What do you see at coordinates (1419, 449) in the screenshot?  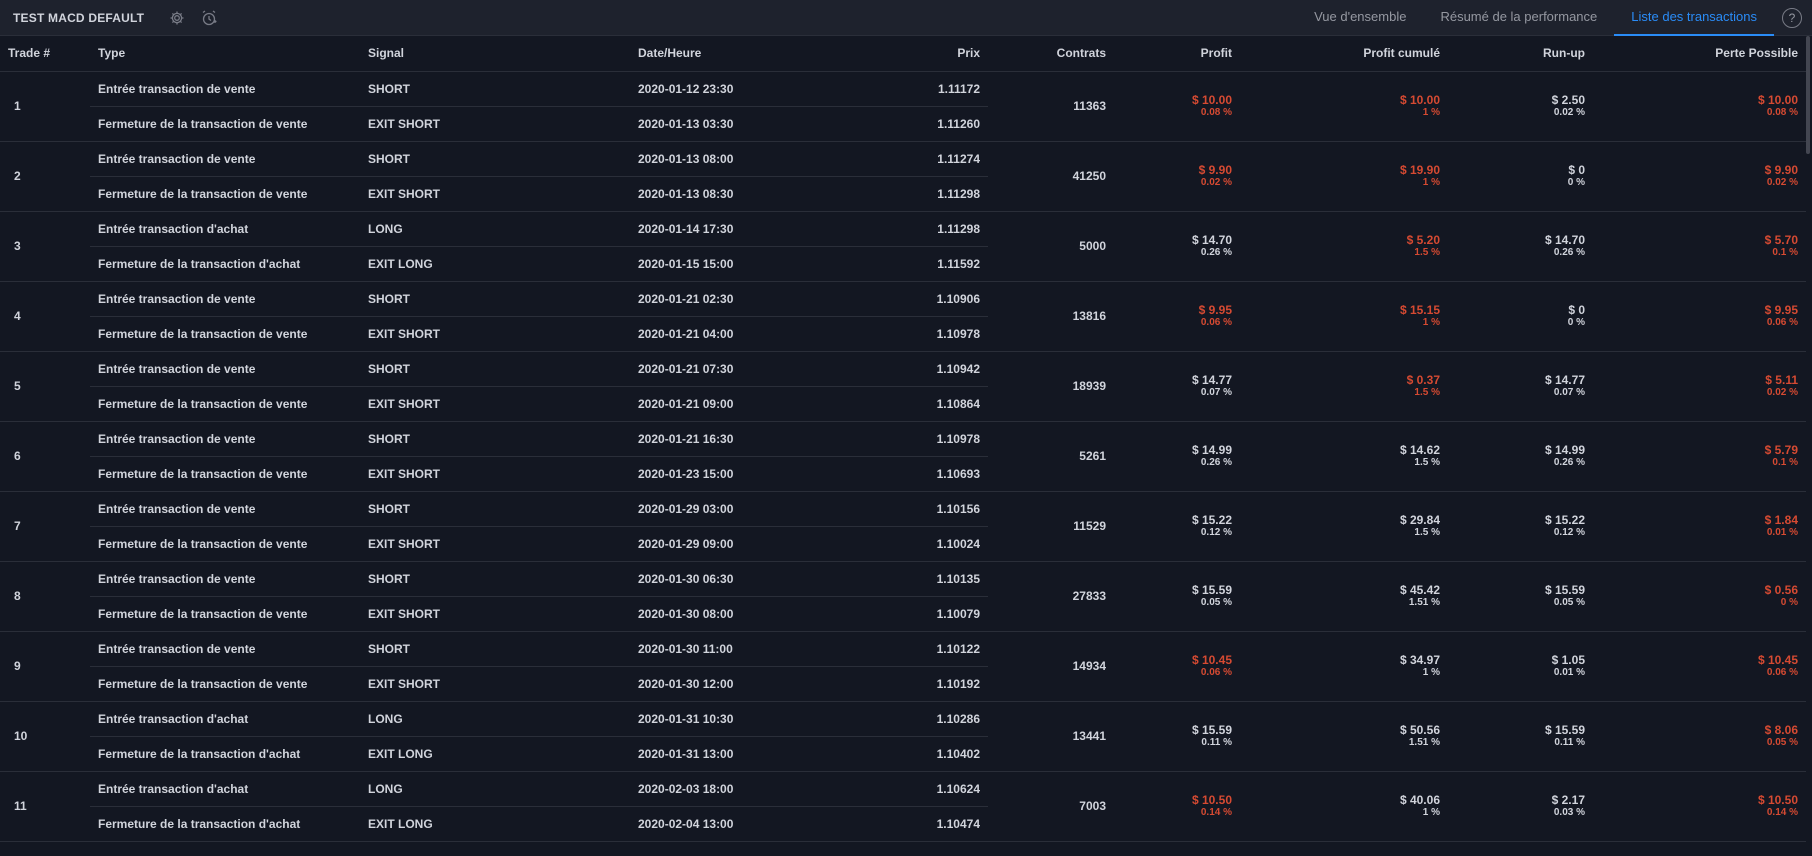 I see `trade-cumulative-profit-value: $ 14.62` at bounding box center [1419, 449].